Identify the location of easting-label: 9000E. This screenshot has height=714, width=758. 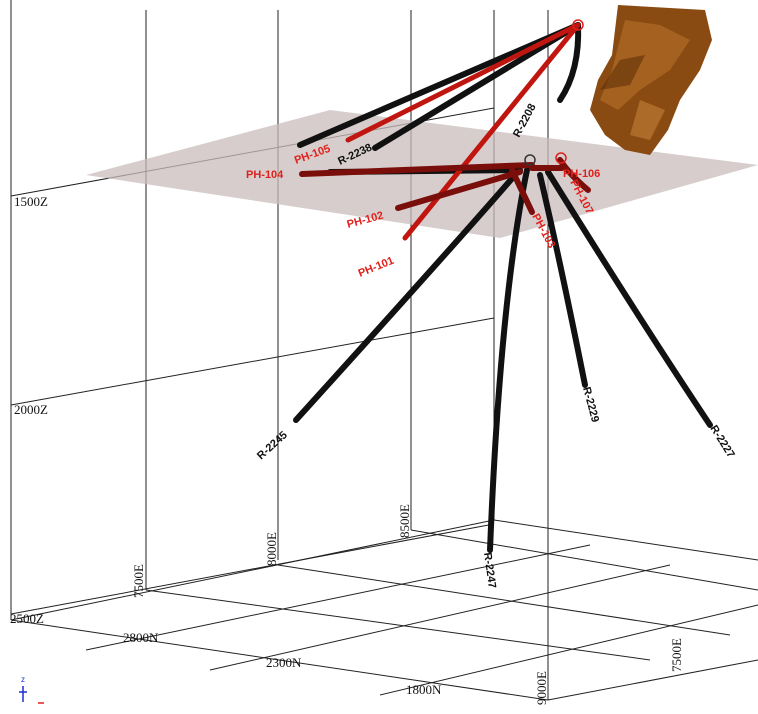
(541, 688).